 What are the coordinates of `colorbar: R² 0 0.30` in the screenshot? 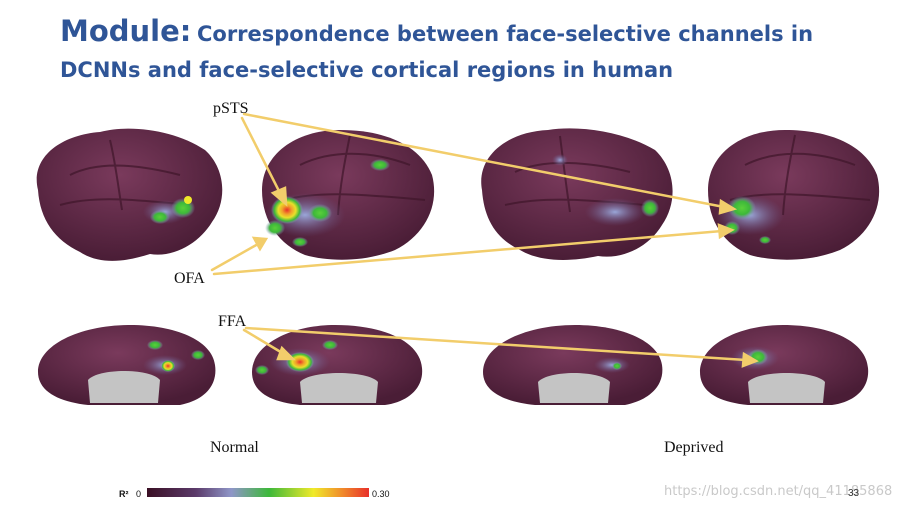 It's located at (254, 493).